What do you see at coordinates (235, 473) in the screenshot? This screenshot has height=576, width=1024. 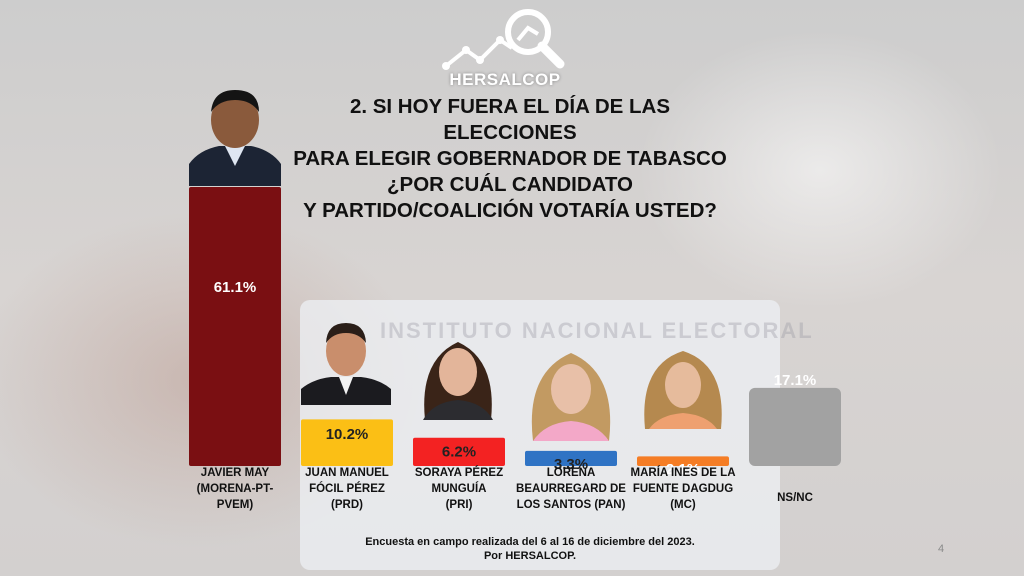 I see `category-label: JAVIER MAY` at bounding box center [235, 473].